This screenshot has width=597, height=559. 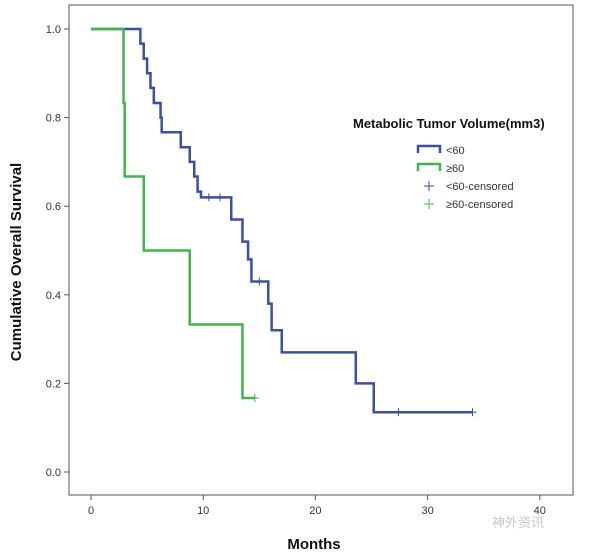 I want to click on legend-label: <60-censored, so click(x=480, y=187).